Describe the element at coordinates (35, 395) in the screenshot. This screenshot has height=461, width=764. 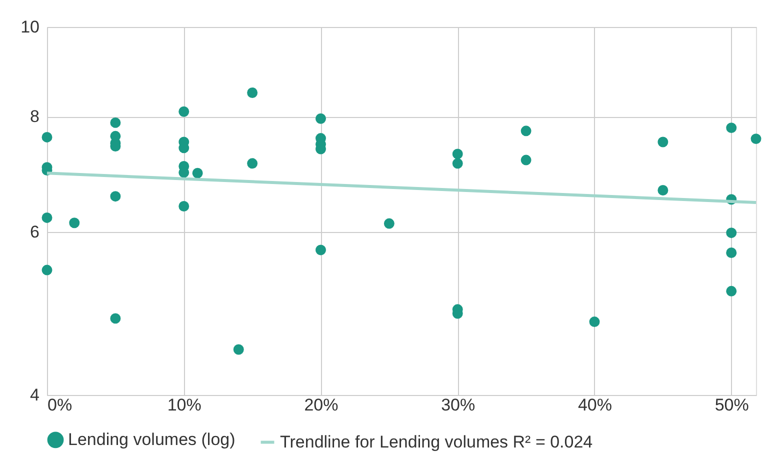
I see `y-tick-label: 4` at that location.